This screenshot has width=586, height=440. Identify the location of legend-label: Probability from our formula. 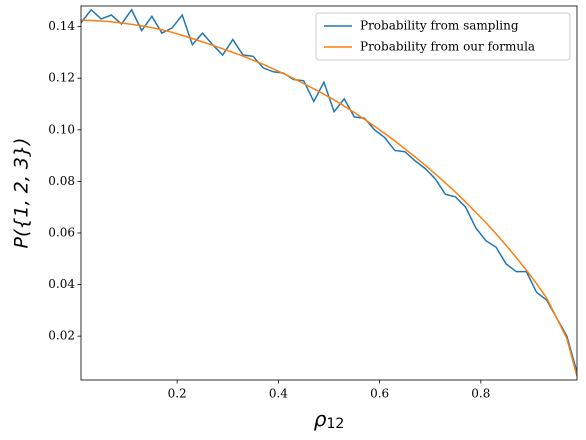
(447, 47).